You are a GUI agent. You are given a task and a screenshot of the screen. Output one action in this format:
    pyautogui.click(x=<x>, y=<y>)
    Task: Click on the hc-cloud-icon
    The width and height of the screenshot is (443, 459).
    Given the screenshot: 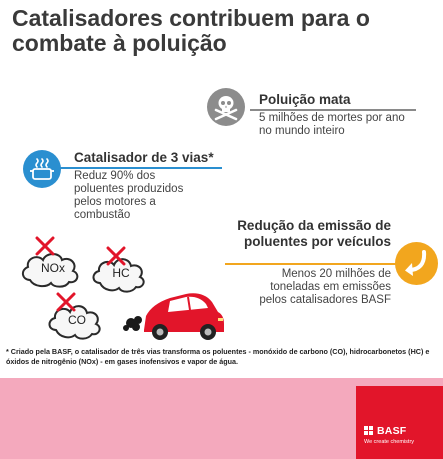 What is the action you would take?
    pyautogui.click(x=118, y=275)
    